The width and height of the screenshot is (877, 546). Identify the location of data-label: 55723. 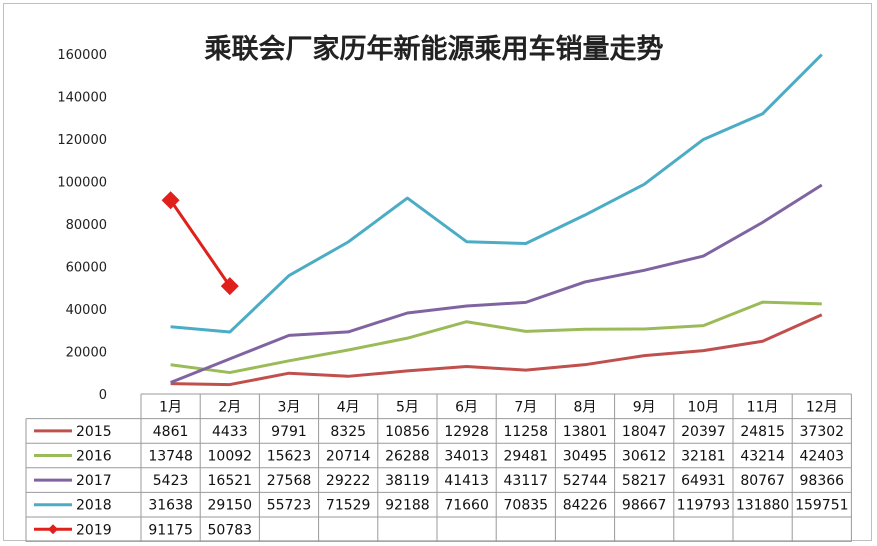
(289, 506).